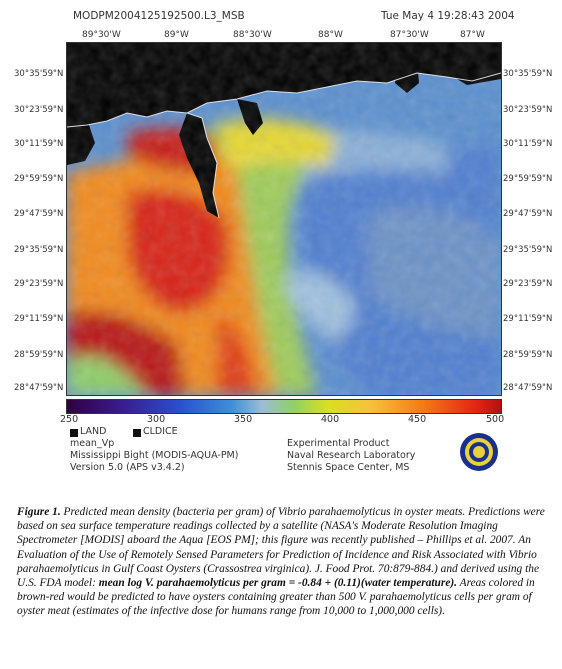  Describe the element at coordinates (39, 110) in the screenshot. I see `lat-label-left: 30°23'59"N` at that location.